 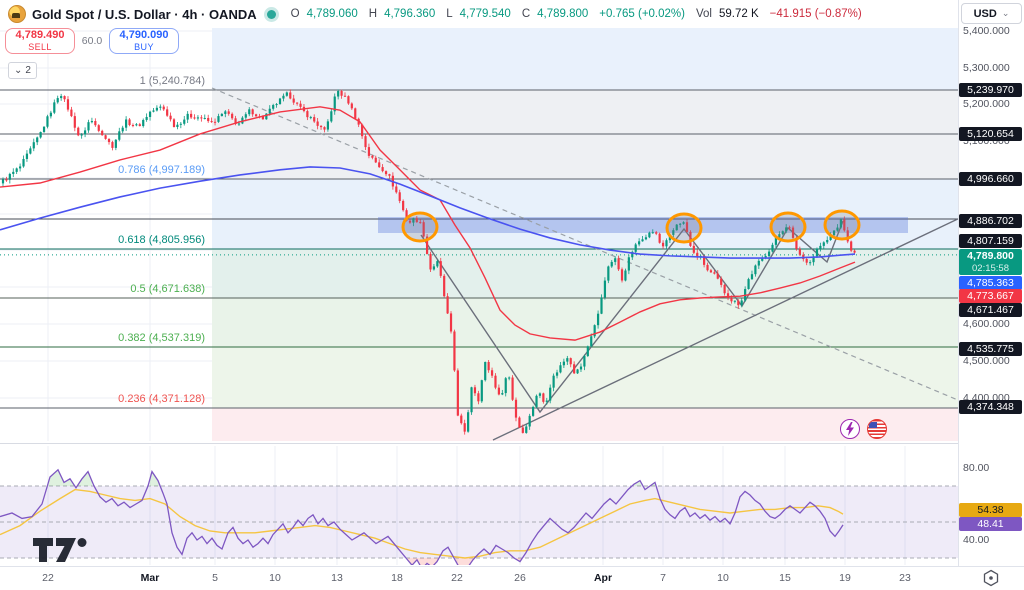 I want to click on trade-widget: 4,789.490 SELL 60.0 4,790.090 BUY, so click(x=92, y=41).